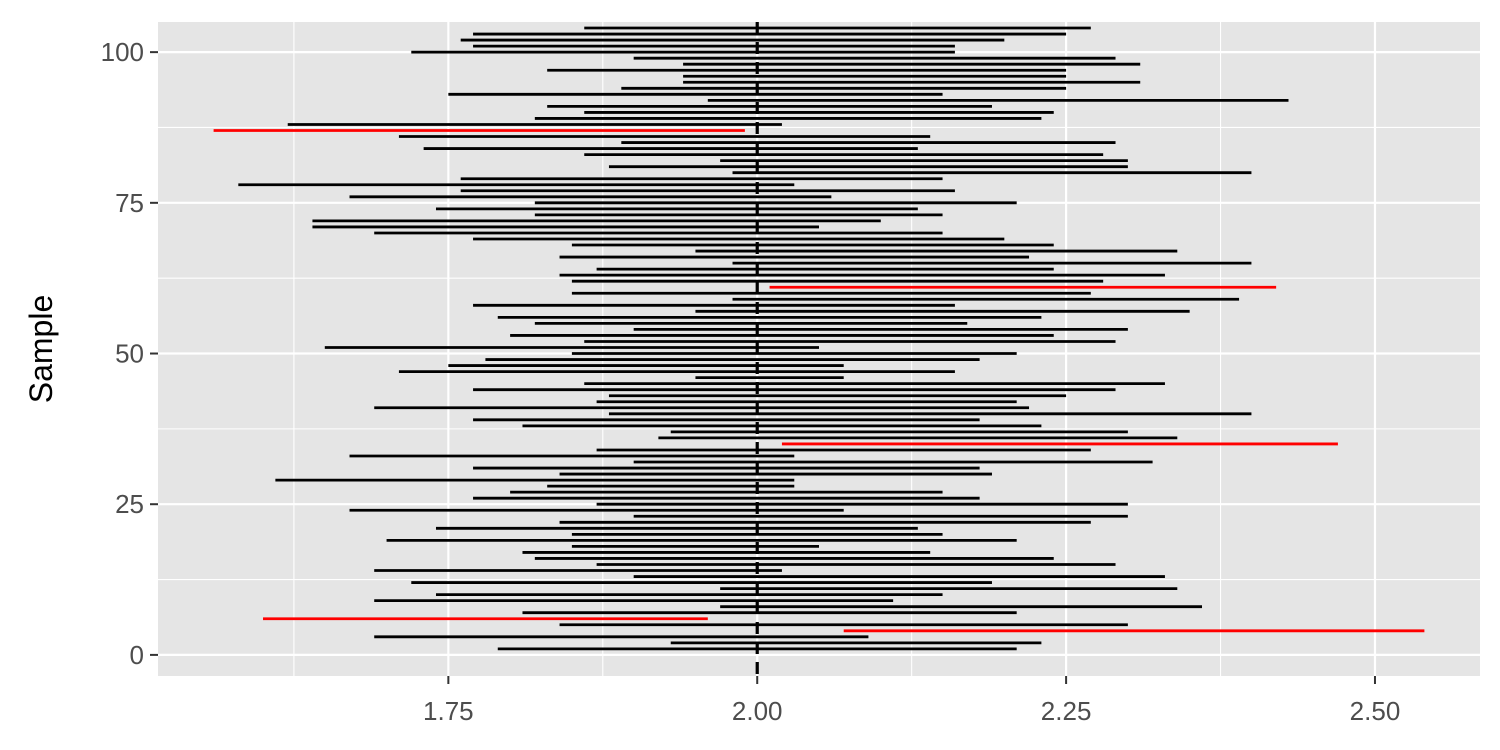 The image size is (1500, 750). Describe the element at coordinates (137, 655) in the screenshot. I see `y-tick-label: 0` at that location.